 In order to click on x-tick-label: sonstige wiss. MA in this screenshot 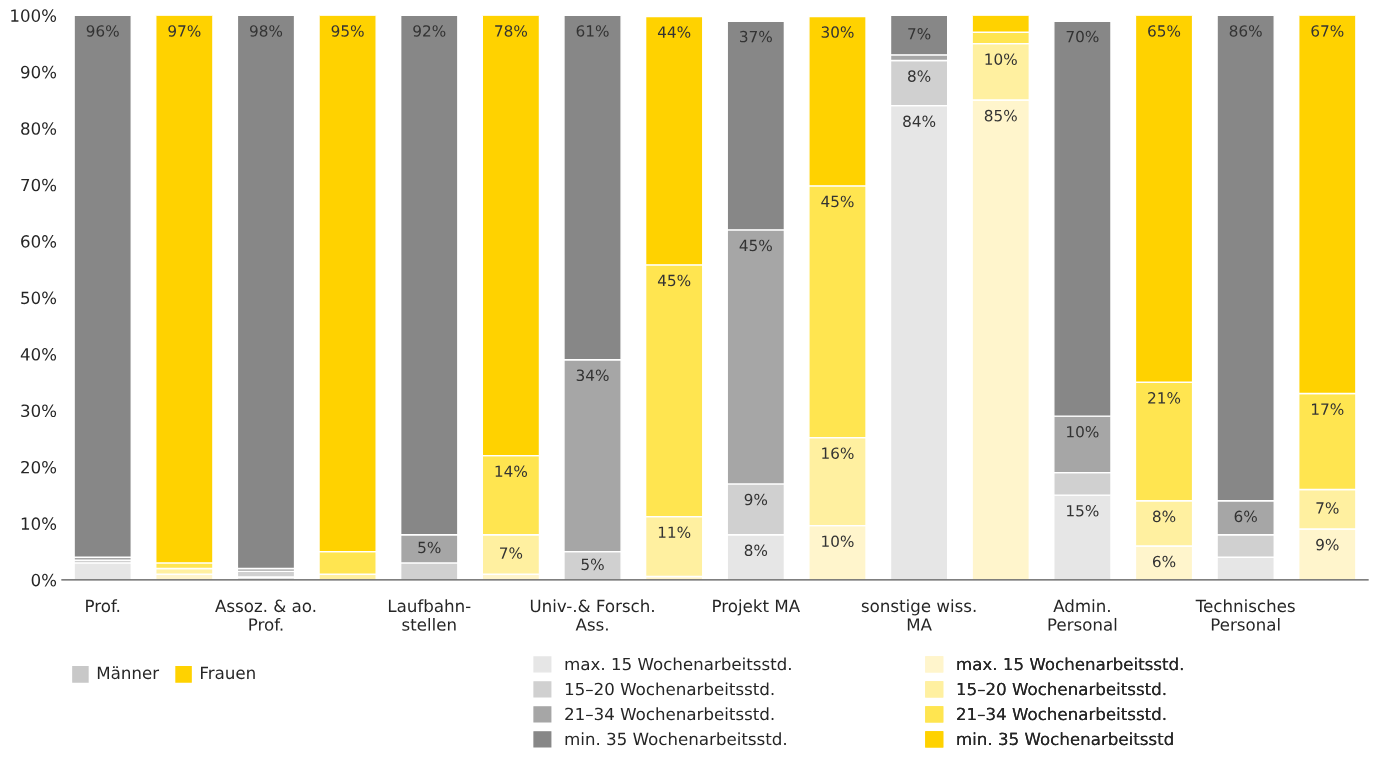, I will do `click(918, 615)`.